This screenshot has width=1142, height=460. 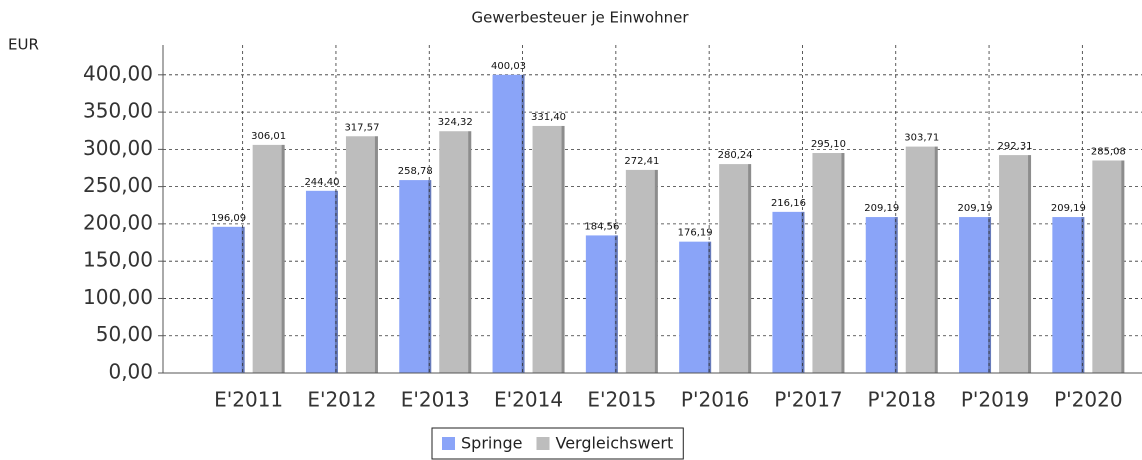 I want to click on x-tick-label: P'2020, so click(x=1088, y=400).